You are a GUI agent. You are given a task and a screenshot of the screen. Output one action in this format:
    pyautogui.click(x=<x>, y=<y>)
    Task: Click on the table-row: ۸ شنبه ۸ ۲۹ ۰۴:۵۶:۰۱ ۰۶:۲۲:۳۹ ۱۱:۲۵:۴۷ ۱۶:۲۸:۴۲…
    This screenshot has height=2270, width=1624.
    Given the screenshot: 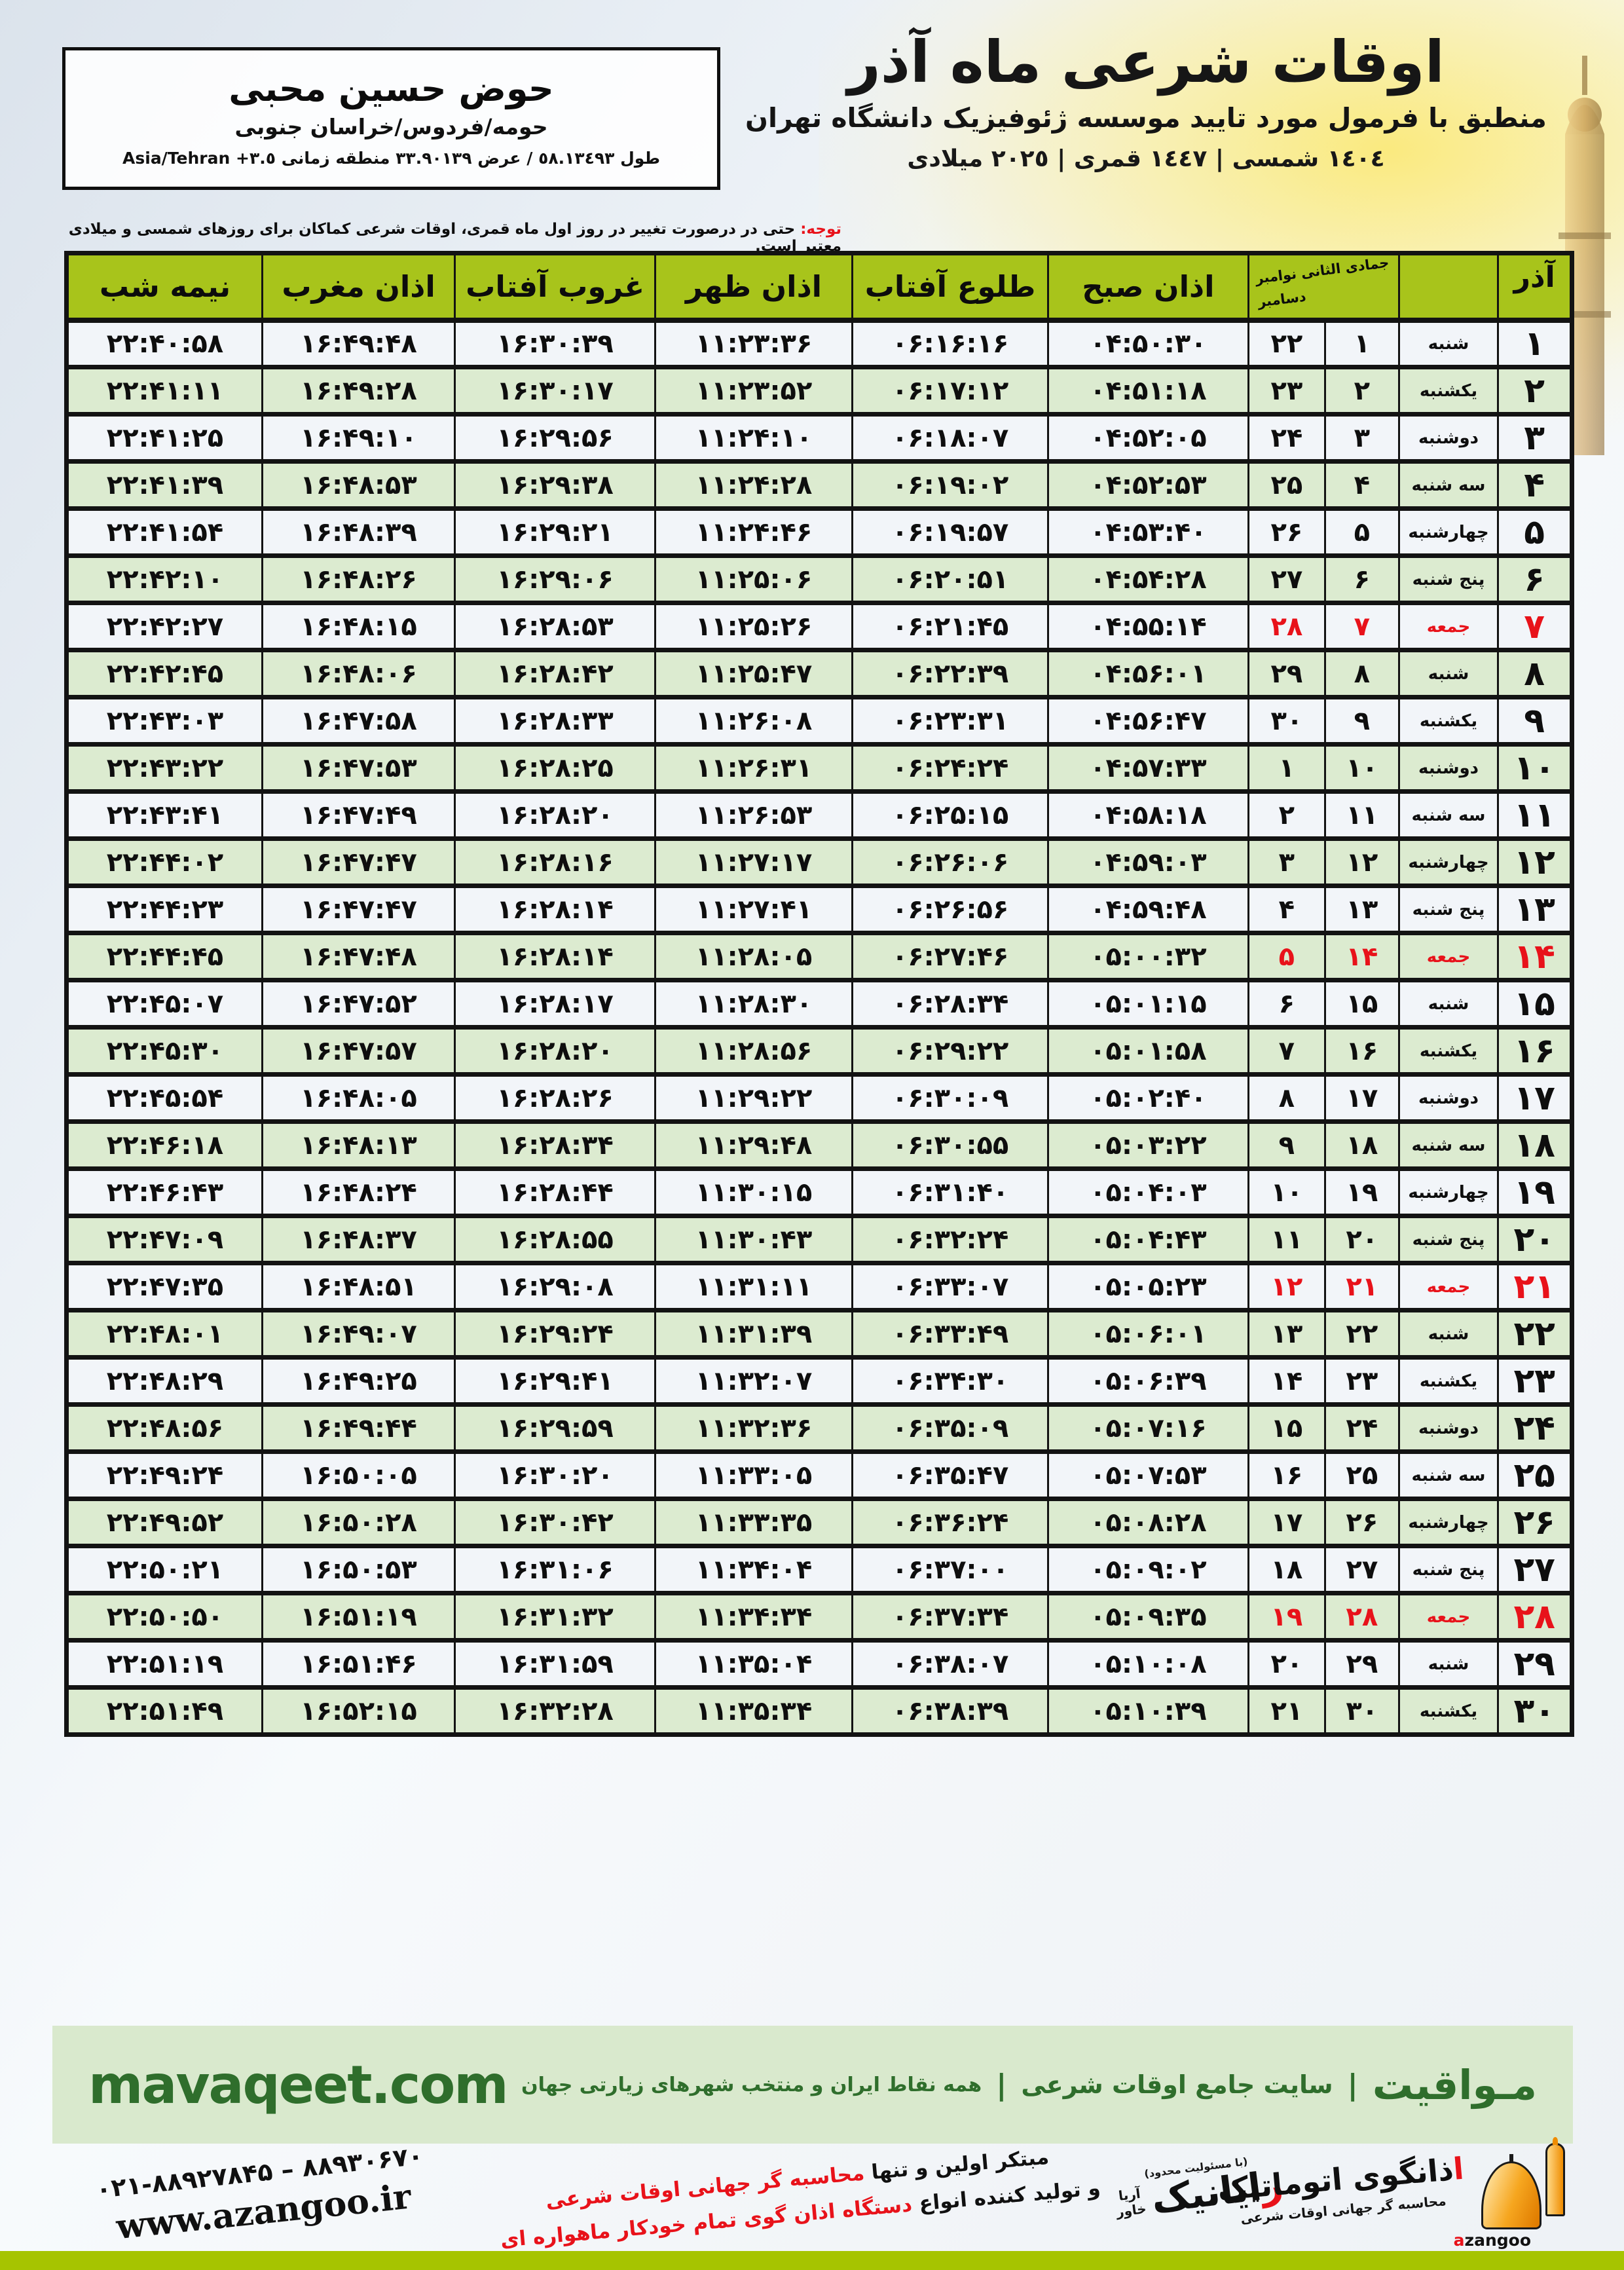 What is the action you would take?
    pyautogui.click(x=819, y=674)
    